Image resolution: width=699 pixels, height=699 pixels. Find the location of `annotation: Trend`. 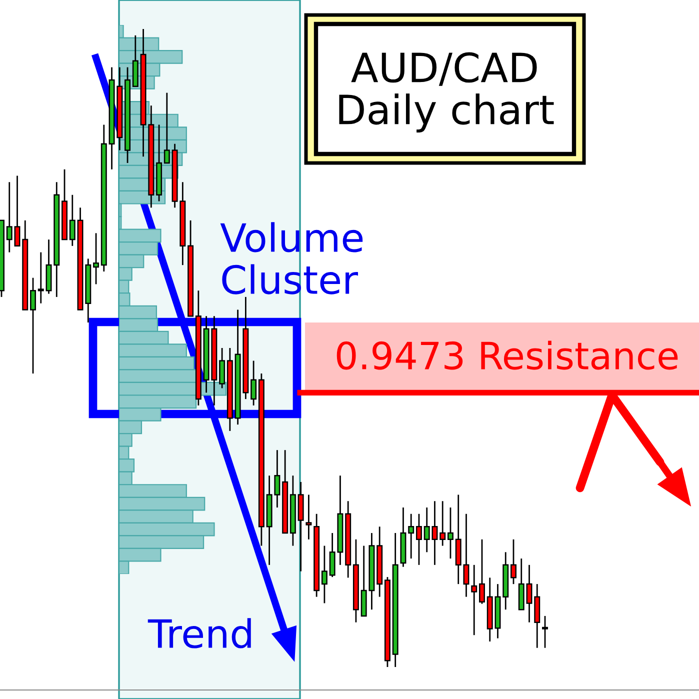

annotation: Trend is located at coordinates (199, 633).